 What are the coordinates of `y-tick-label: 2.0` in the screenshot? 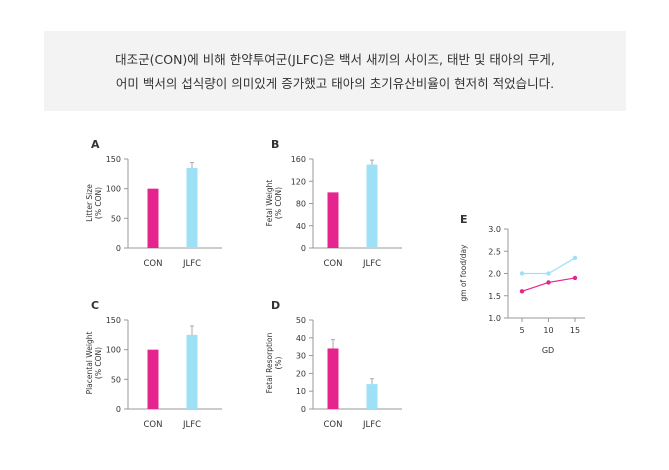 It's located at (494, 274).